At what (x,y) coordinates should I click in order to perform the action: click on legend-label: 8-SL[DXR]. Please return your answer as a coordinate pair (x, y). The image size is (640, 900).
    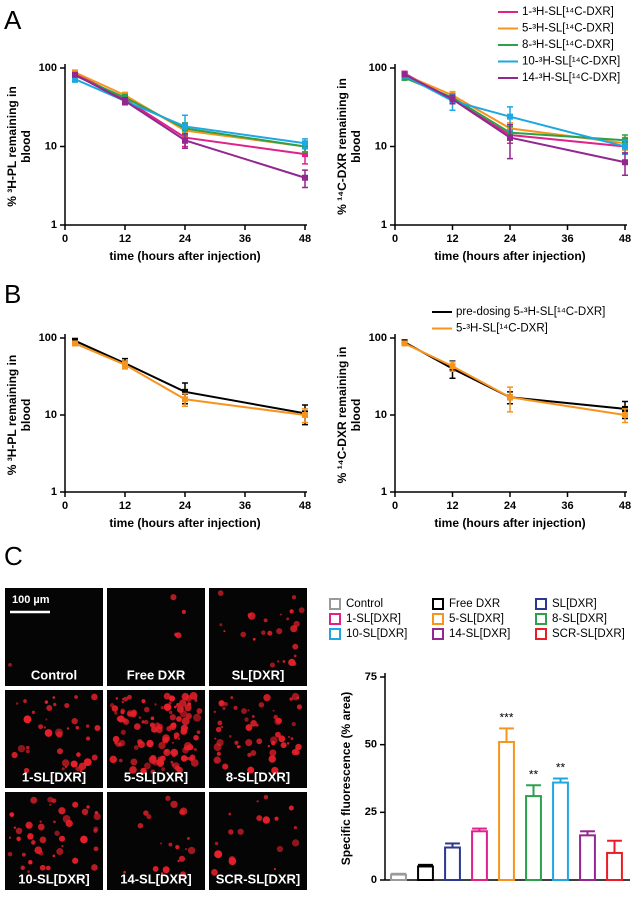
    Looking at the image, I should click on (579, 619).